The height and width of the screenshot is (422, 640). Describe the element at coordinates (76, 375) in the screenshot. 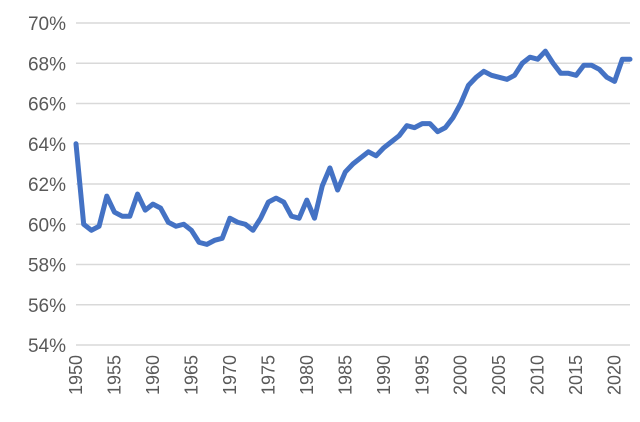

I see `x-tick-label: 1950` at that location.